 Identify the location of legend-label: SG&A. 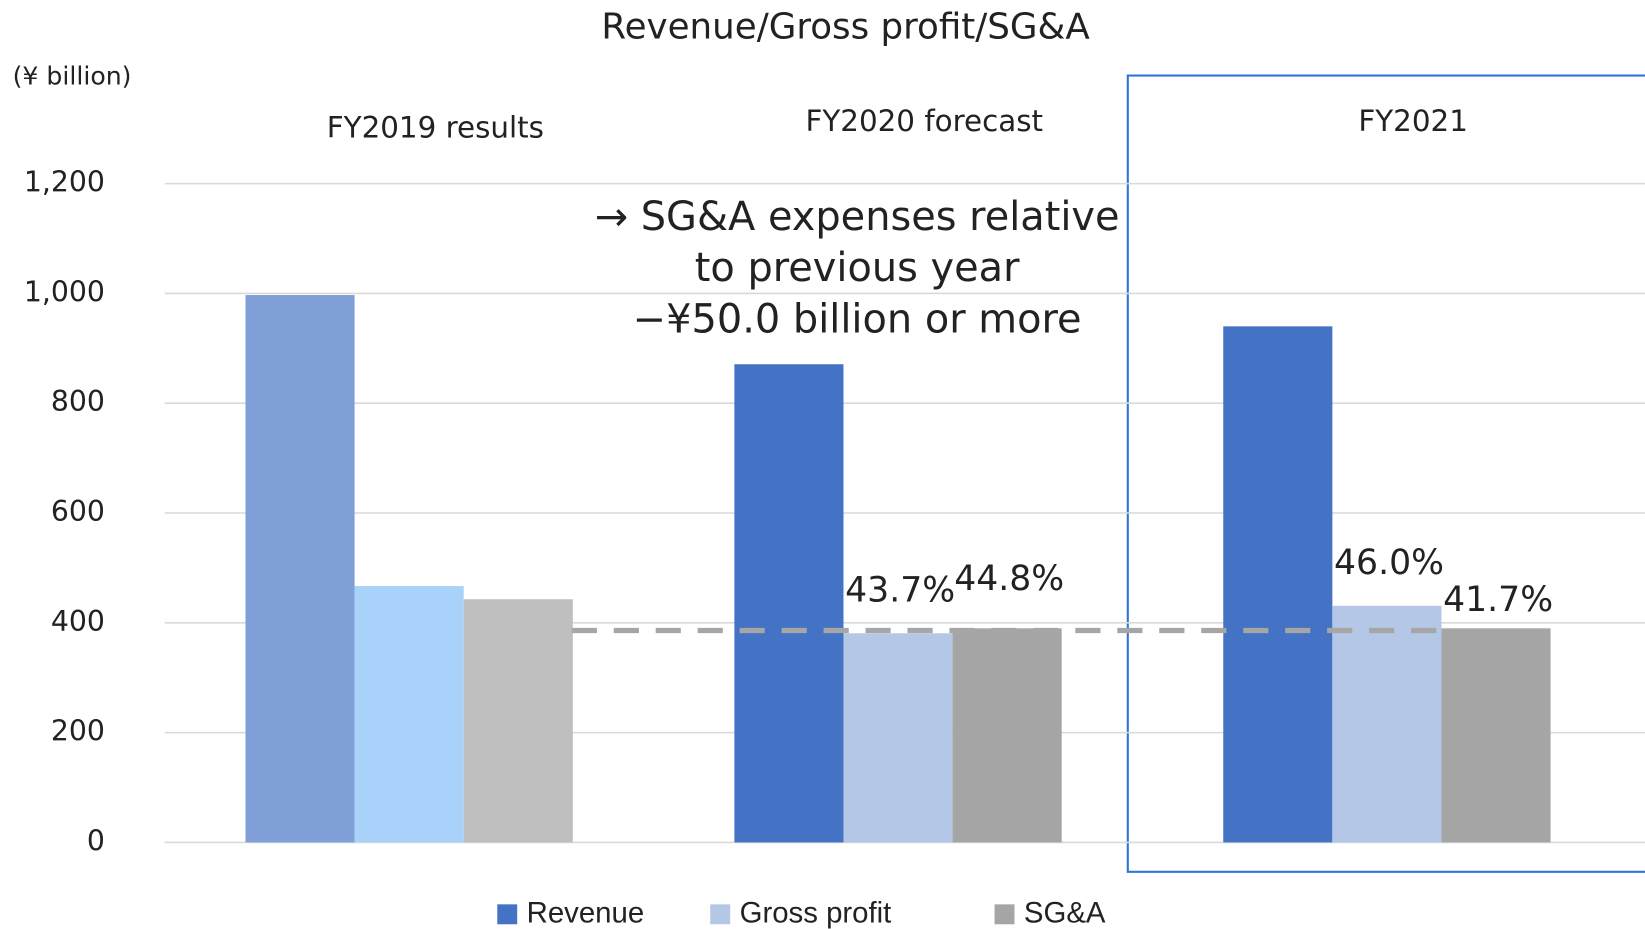
(1065, 913).